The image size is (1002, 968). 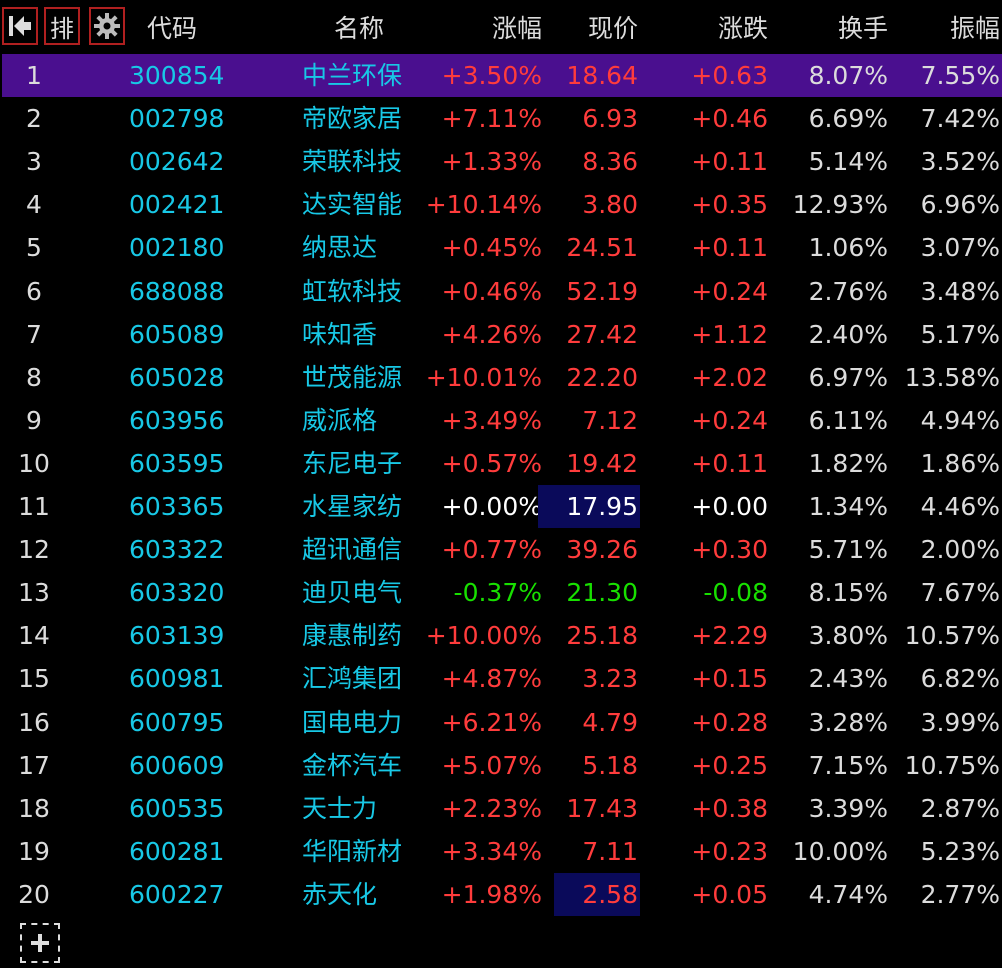 What do you see at coordinates (177, 334) in the screenshot?
I see `stock-code: 605089` at bounding box center [177, 334].